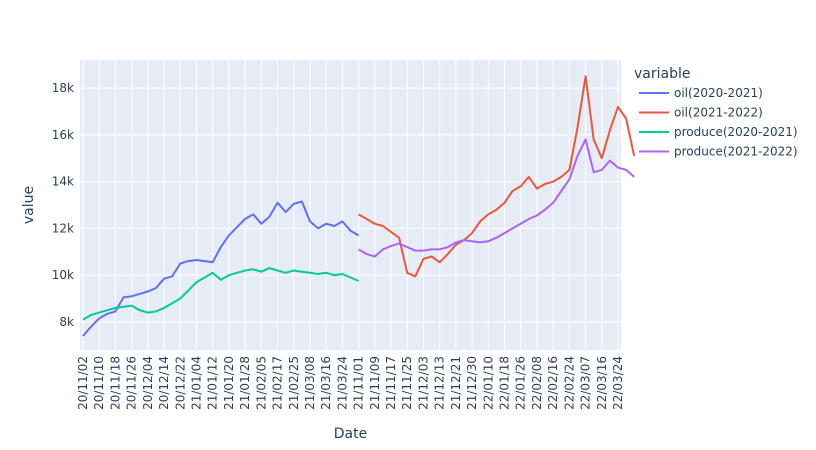  Describe the element at coordinates (180, 383) in the screenshot. I see `x-tick-label: 20/12/22` at that location.